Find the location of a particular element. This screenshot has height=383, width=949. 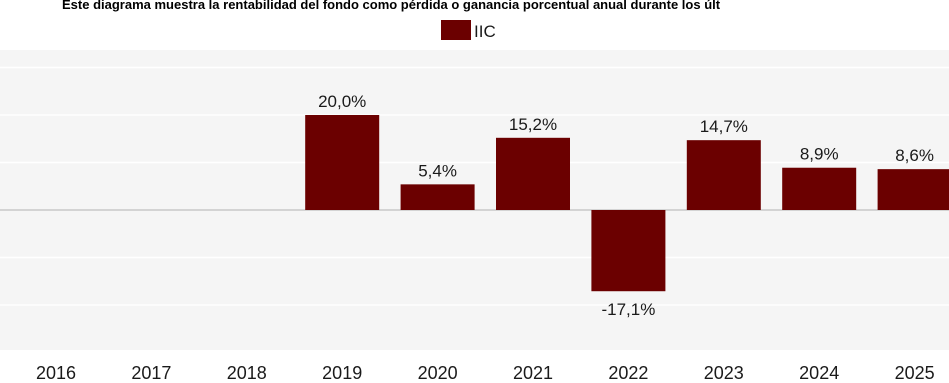

value-label-2020: 5,4% is located at coordinates (437, 170).